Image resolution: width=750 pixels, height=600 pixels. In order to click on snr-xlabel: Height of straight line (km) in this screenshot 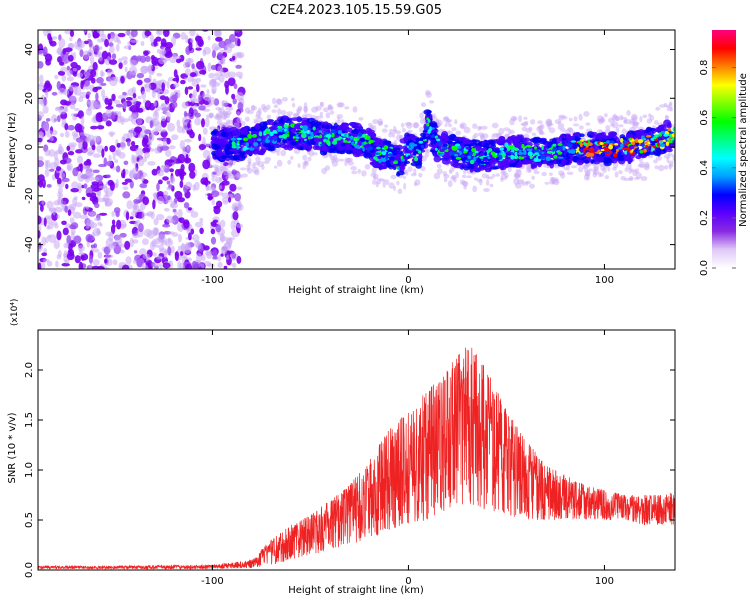, I will do `click(356, 590)`.